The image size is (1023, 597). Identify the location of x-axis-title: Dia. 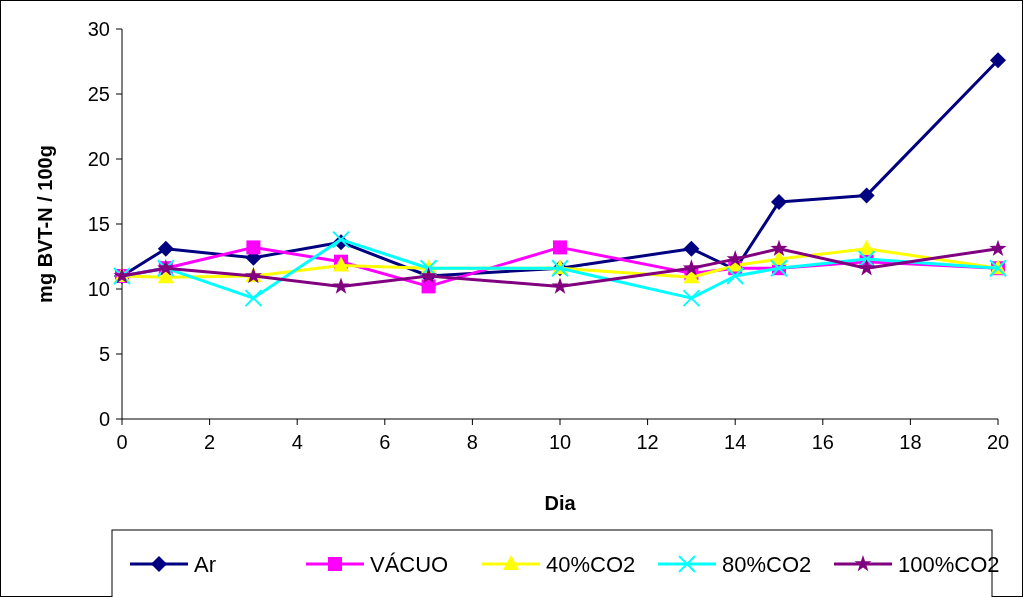
(560, 503).